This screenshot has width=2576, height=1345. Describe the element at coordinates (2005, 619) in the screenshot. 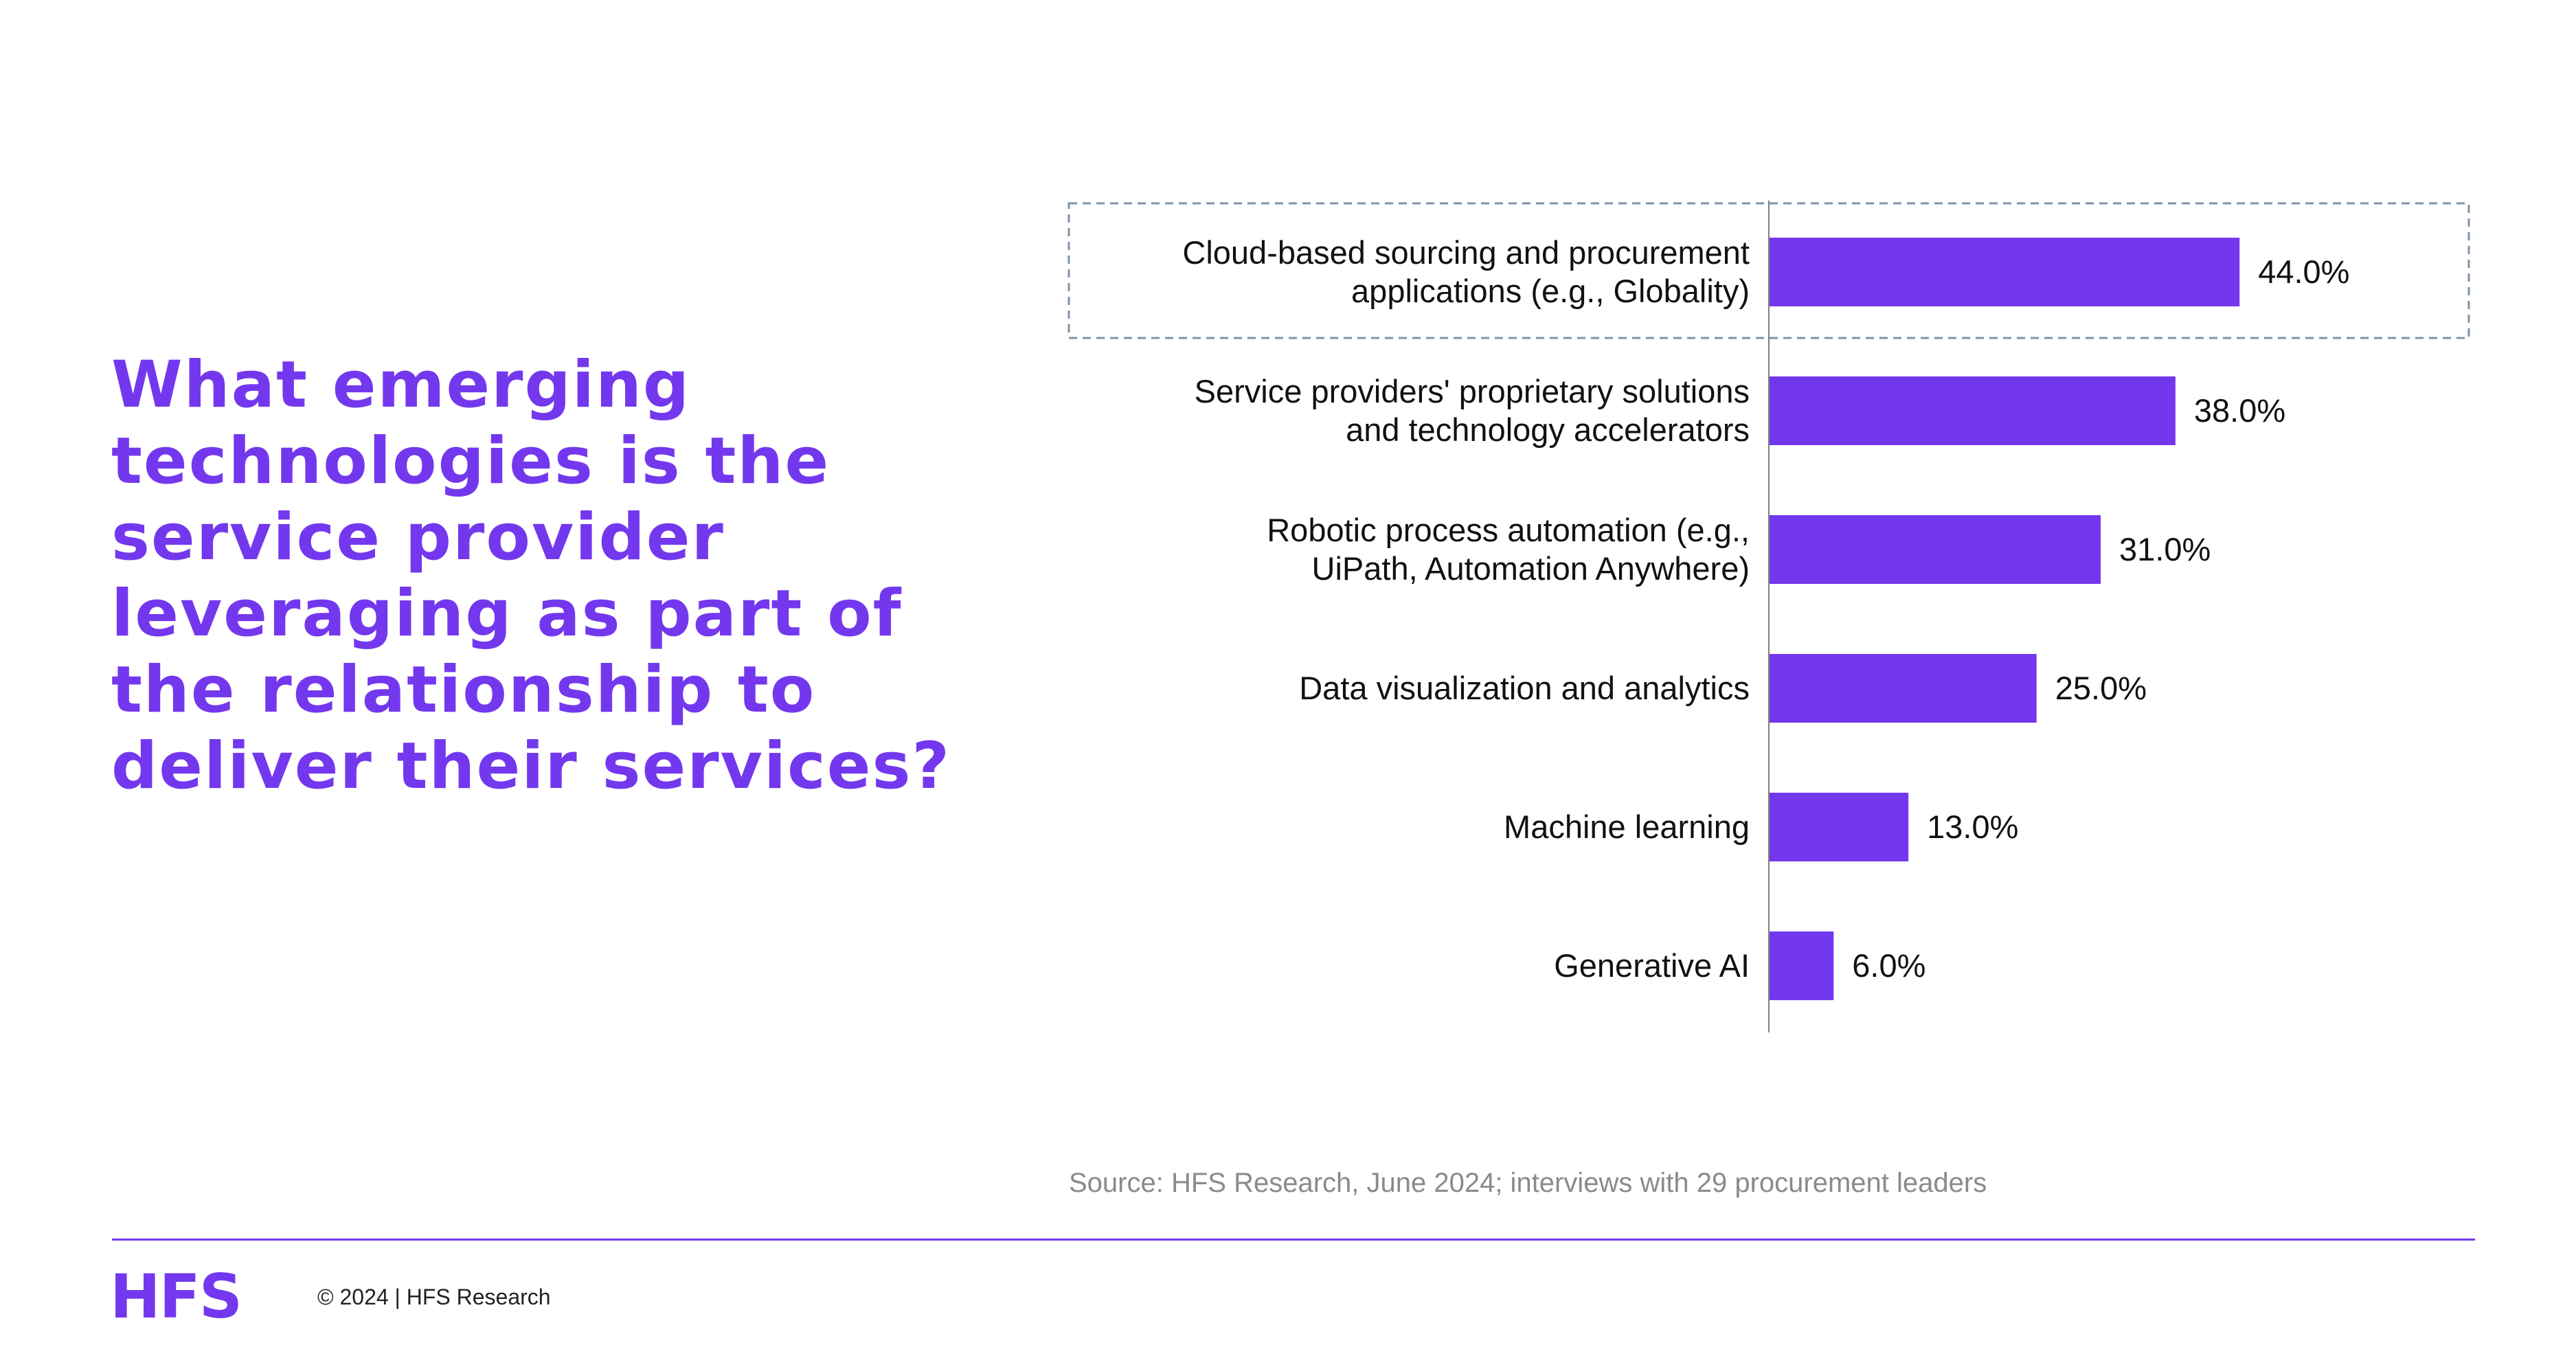

I see `bars-layer` at that location.